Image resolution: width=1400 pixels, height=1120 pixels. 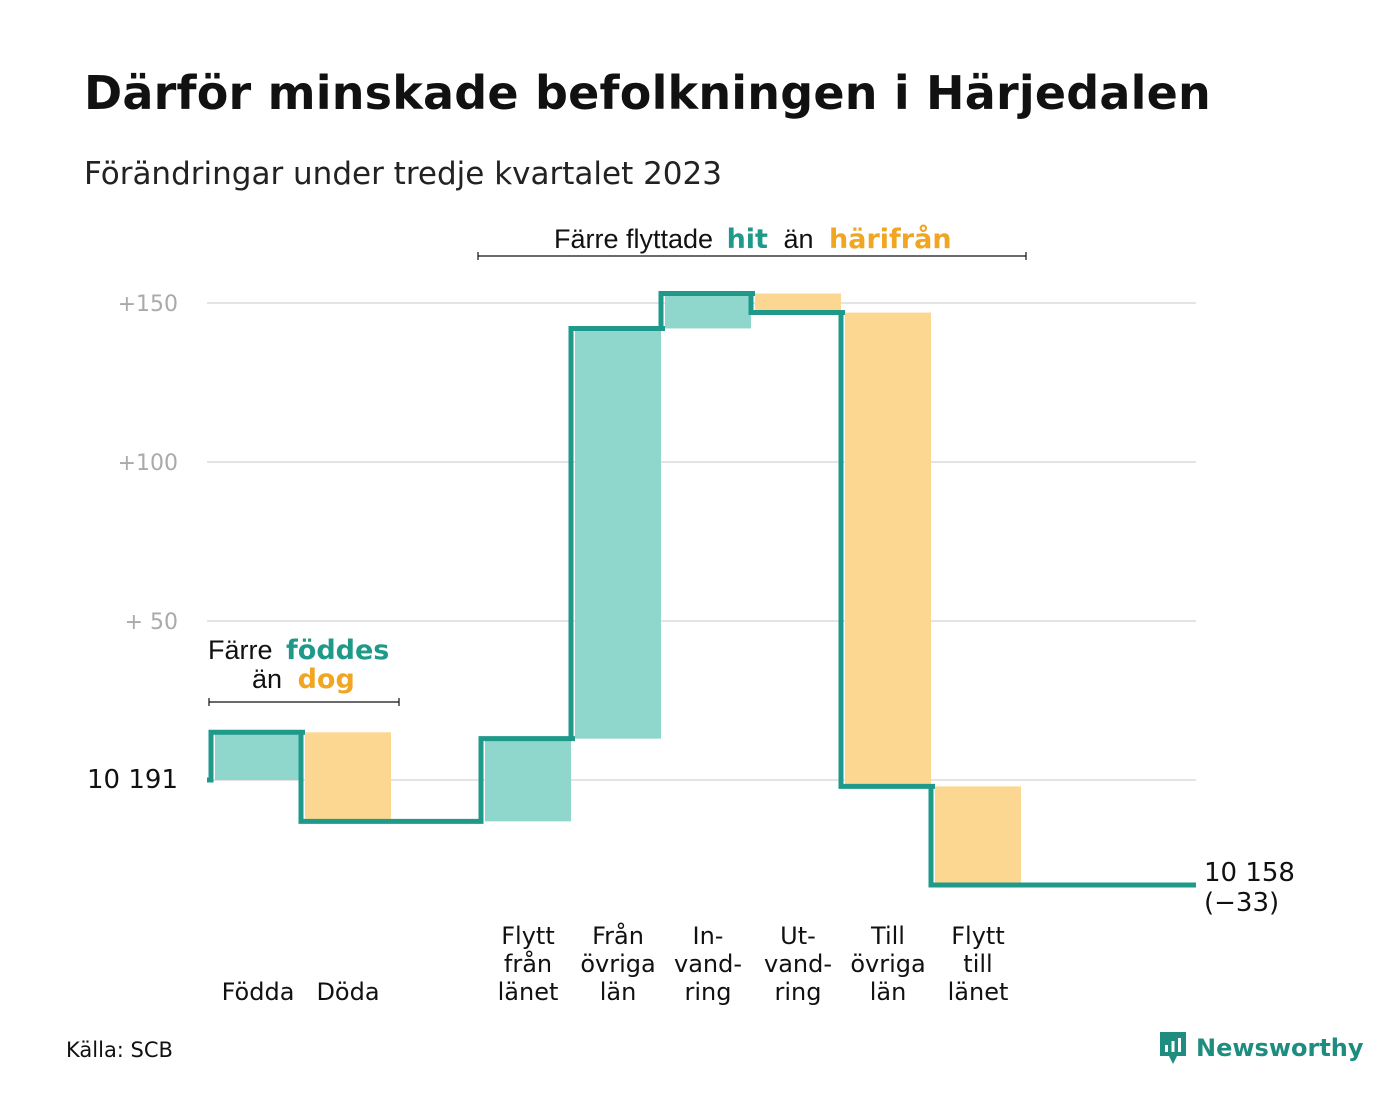 What do you see at coordinates (528, 963) in the screenshot?
I see `category-label: från` at bounding box center [528, 963].